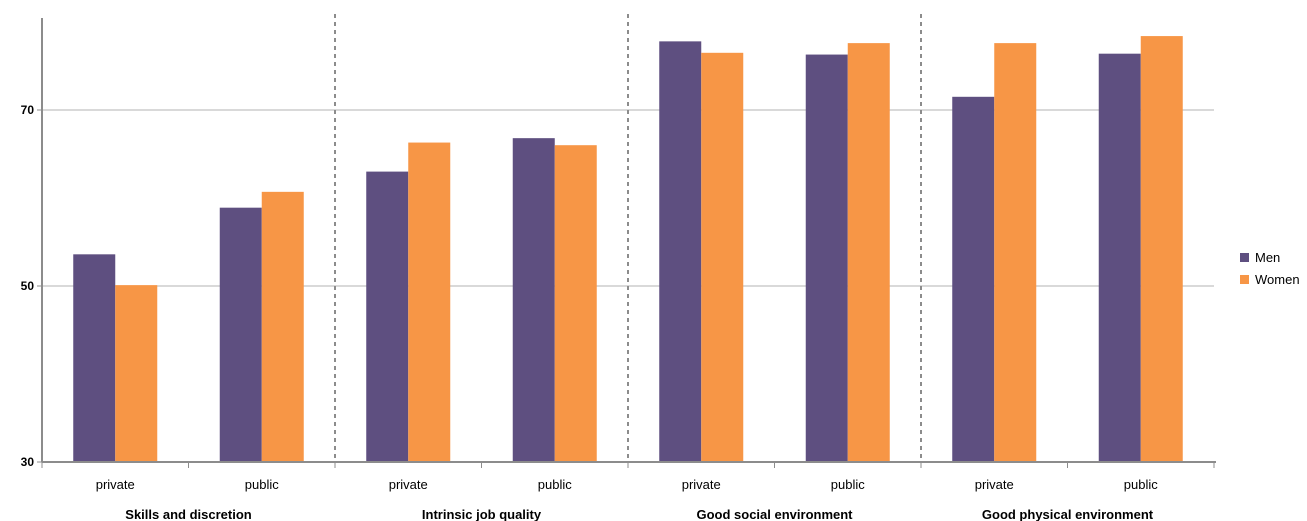 The width and height of the screenshot is (1307, 521). I want to click on legend-label-women: Women, so click(1277, 279).